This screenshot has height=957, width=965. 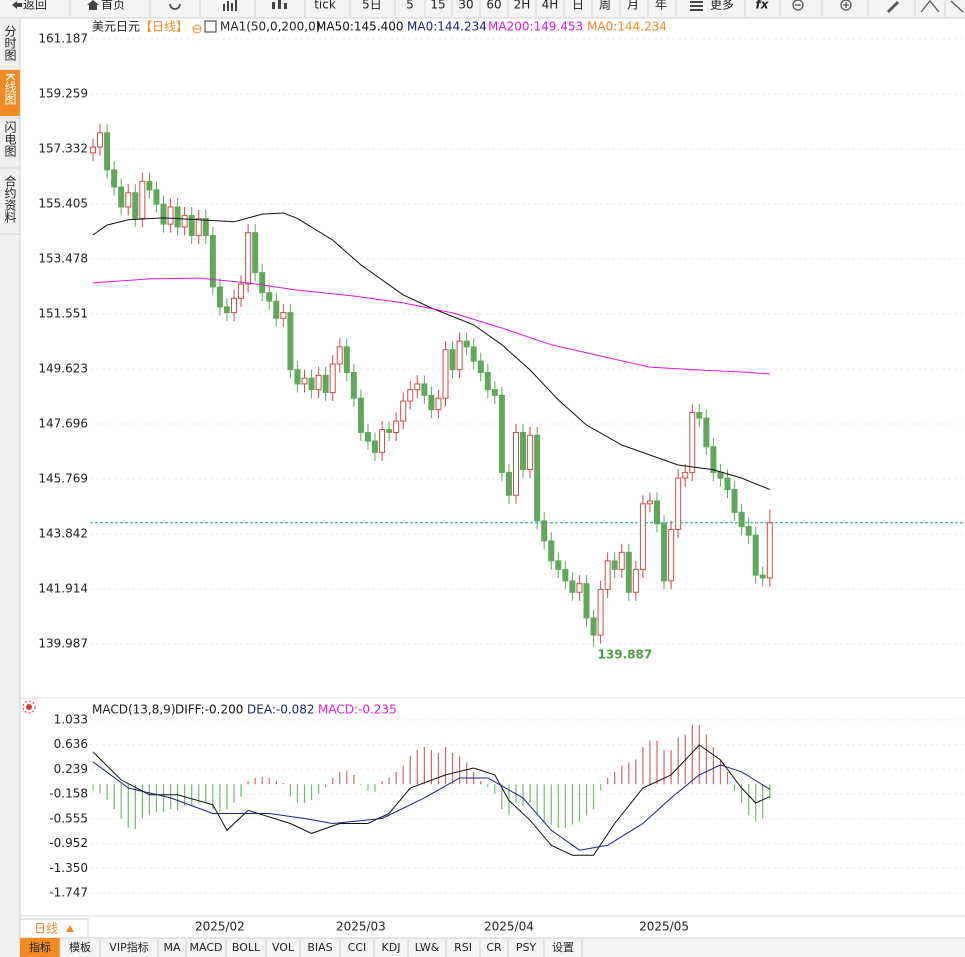 I want to click on toolbar-button: 60, so click(x=493, y=6).